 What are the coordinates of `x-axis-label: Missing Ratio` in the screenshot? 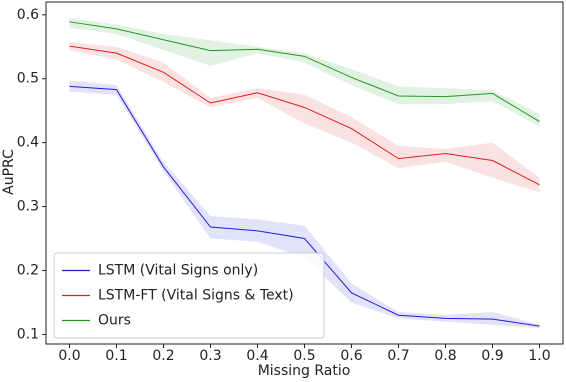 It's located at (304, 371).